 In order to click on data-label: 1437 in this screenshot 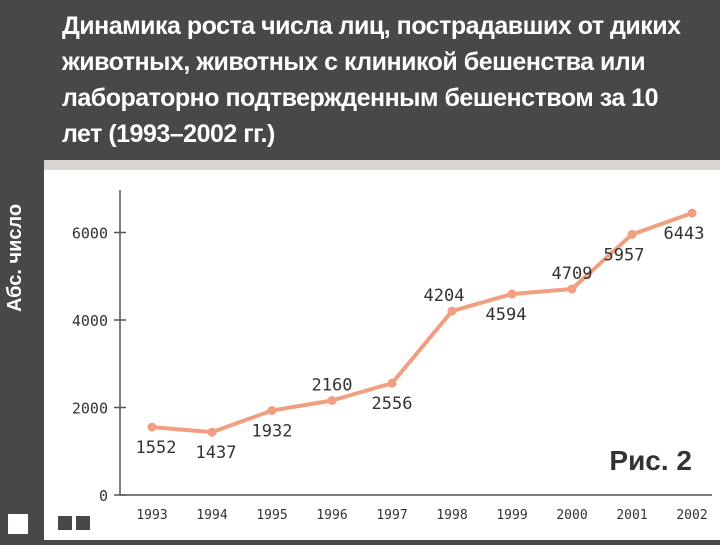, I will do `click(216, 453)`.